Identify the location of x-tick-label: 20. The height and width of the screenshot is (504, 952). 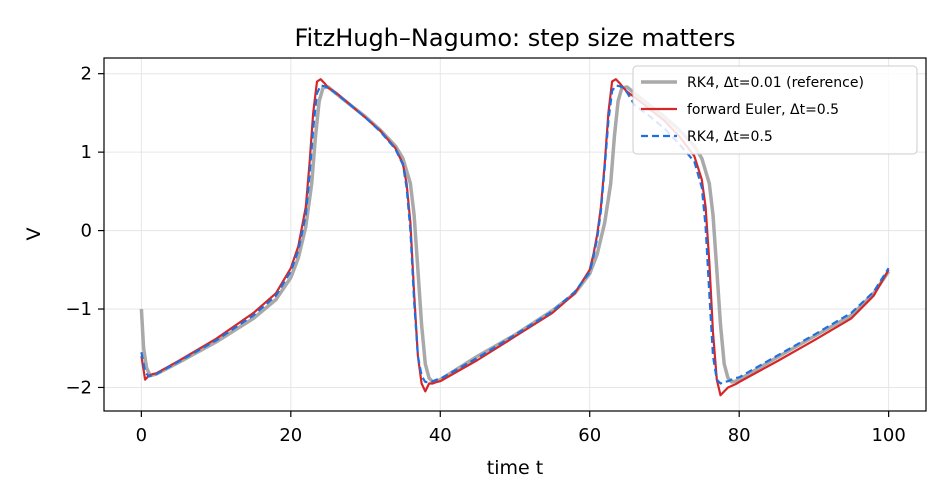
(290, 435).